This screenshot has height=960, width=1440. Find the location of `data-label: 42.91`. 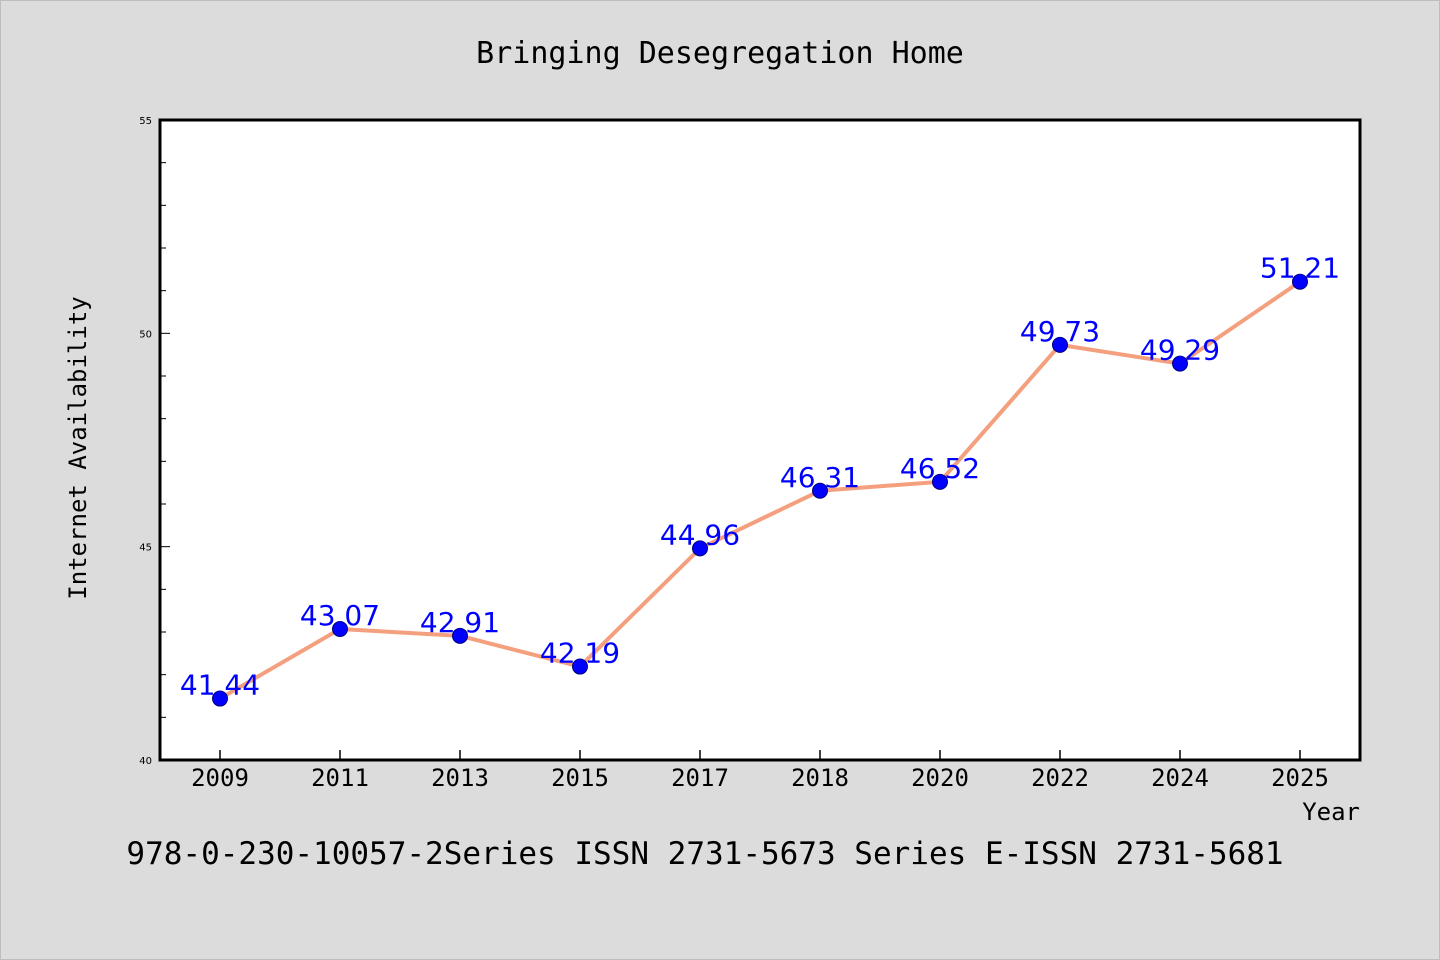

data-label: 42.91 is located at coordinates (460, 622).